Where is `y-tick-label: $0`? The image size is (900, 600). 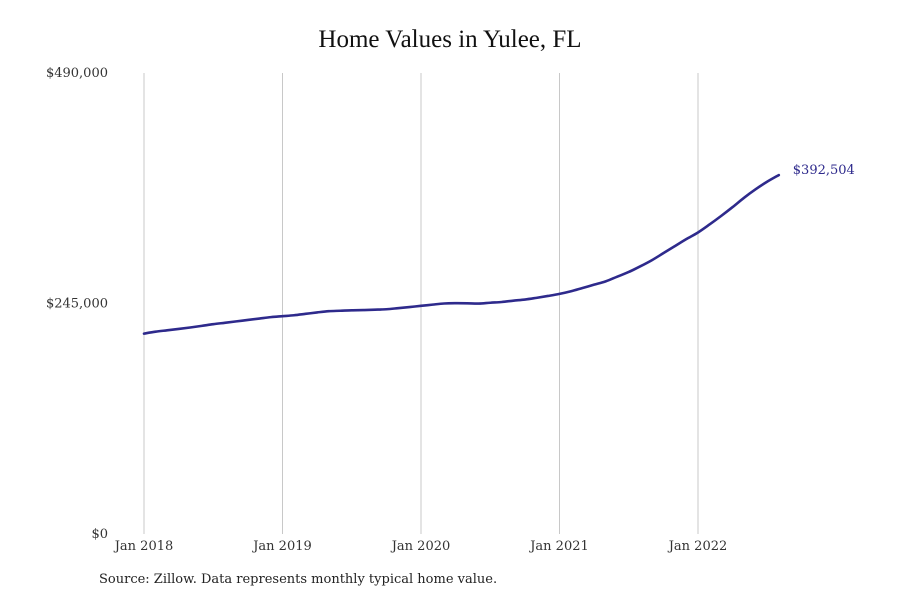 y-tick-label: $0 is located at coordinates (99, 534).